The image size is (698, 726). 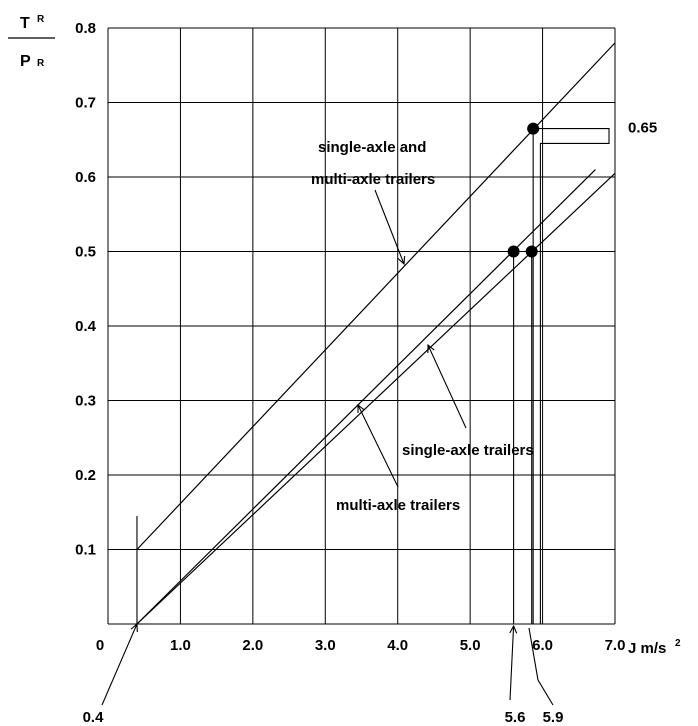 I want to click on annotation-label-both: single-axle and, so click(x=372, y=147).